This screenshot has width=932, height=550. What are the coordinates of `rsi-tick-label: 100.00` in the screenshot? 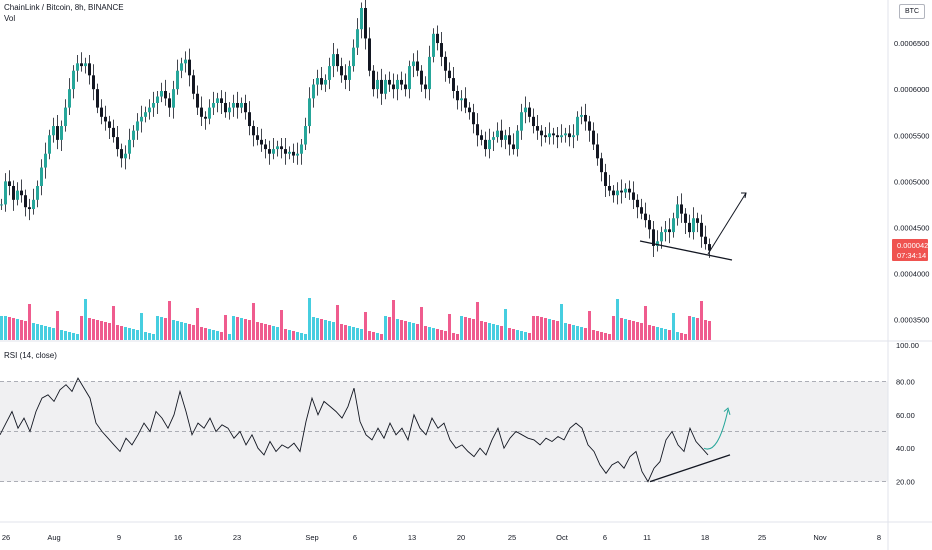 It's located at (907, 345).